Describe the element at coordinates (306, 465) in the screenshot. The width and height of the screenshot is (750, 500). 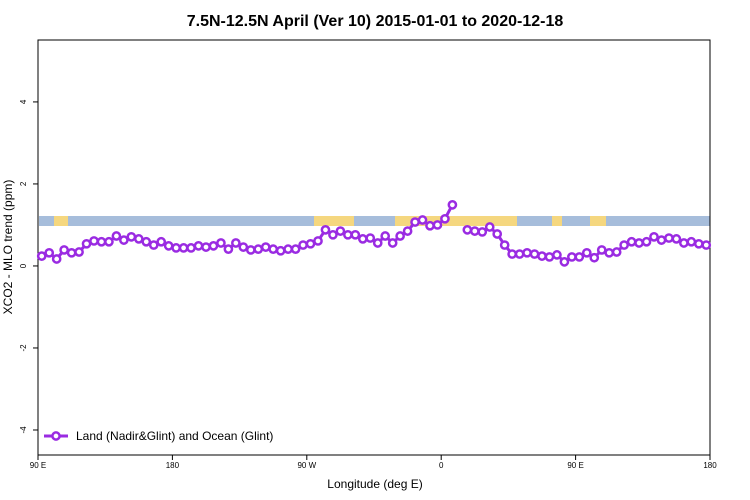
I see `x-tick-label: 90 W` at that location.